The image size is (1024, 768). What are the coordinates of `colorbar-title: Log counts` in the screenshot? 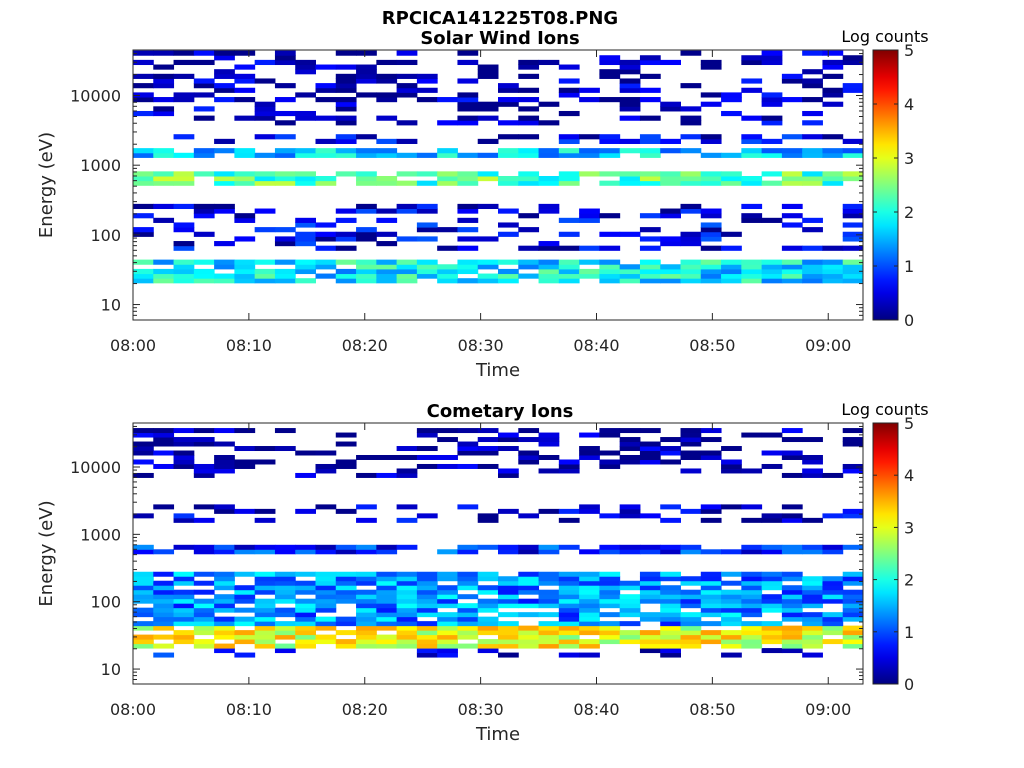 It's located at (884, 36).